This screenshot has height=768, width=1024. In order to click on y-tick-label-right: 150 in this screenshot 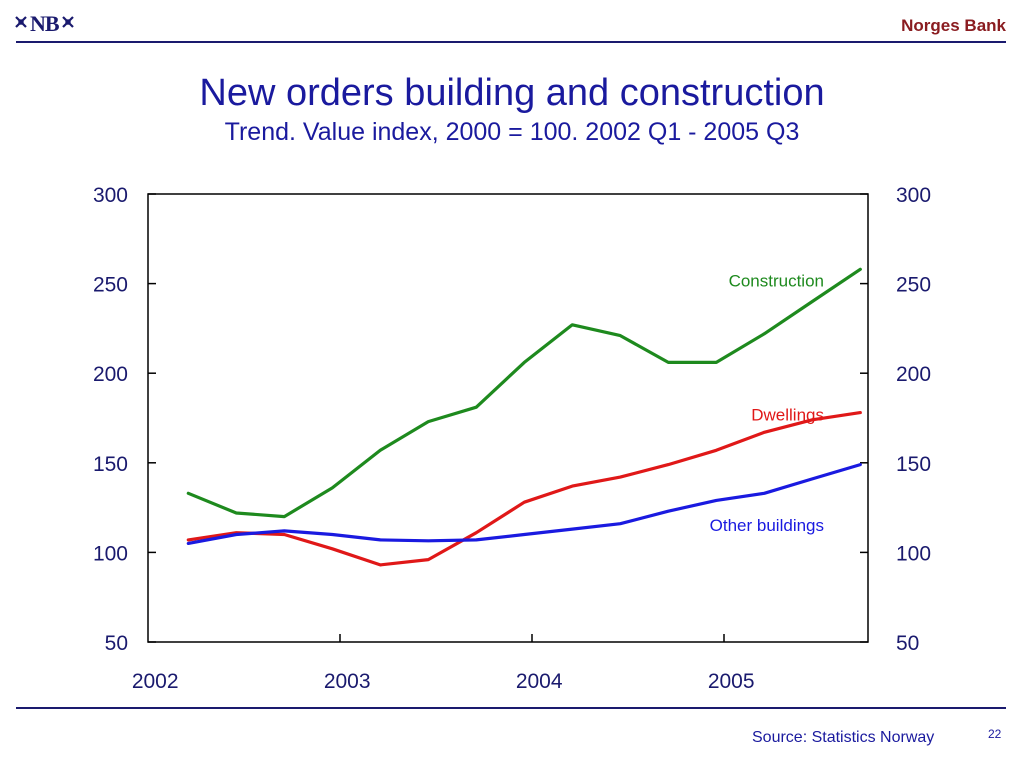, I will do `click(913, 464)`.